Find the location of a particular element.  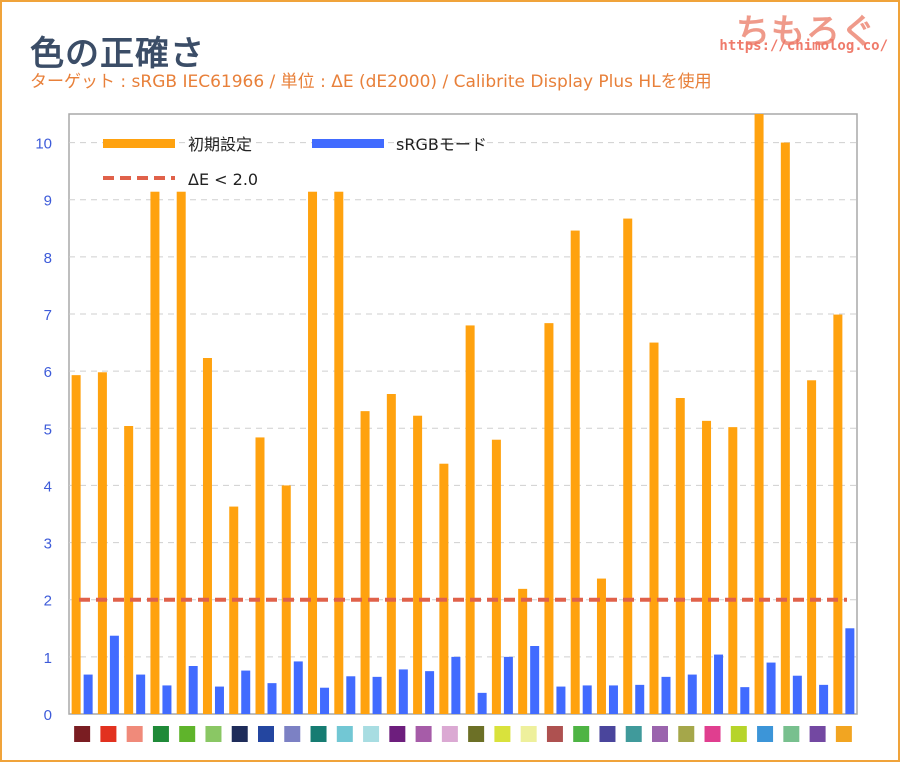

legend-label-default: 初期設定 is located at coordinates (220, 144).